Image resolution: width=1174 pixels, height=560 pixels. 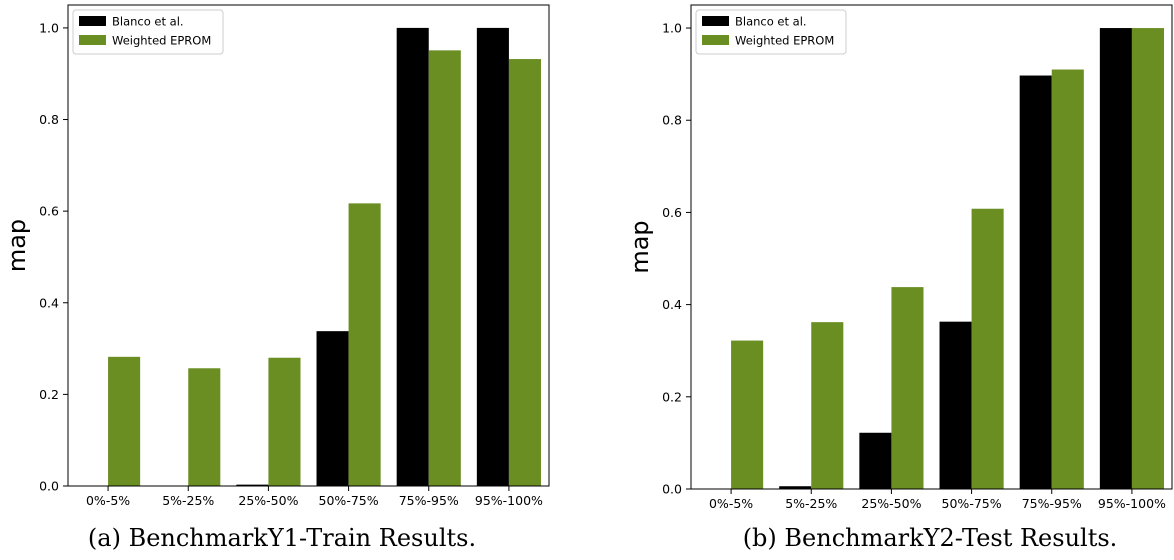 I want to click on figure-caption: (a) BenchmarkY1-Train Results., so click(x=282, y=538).